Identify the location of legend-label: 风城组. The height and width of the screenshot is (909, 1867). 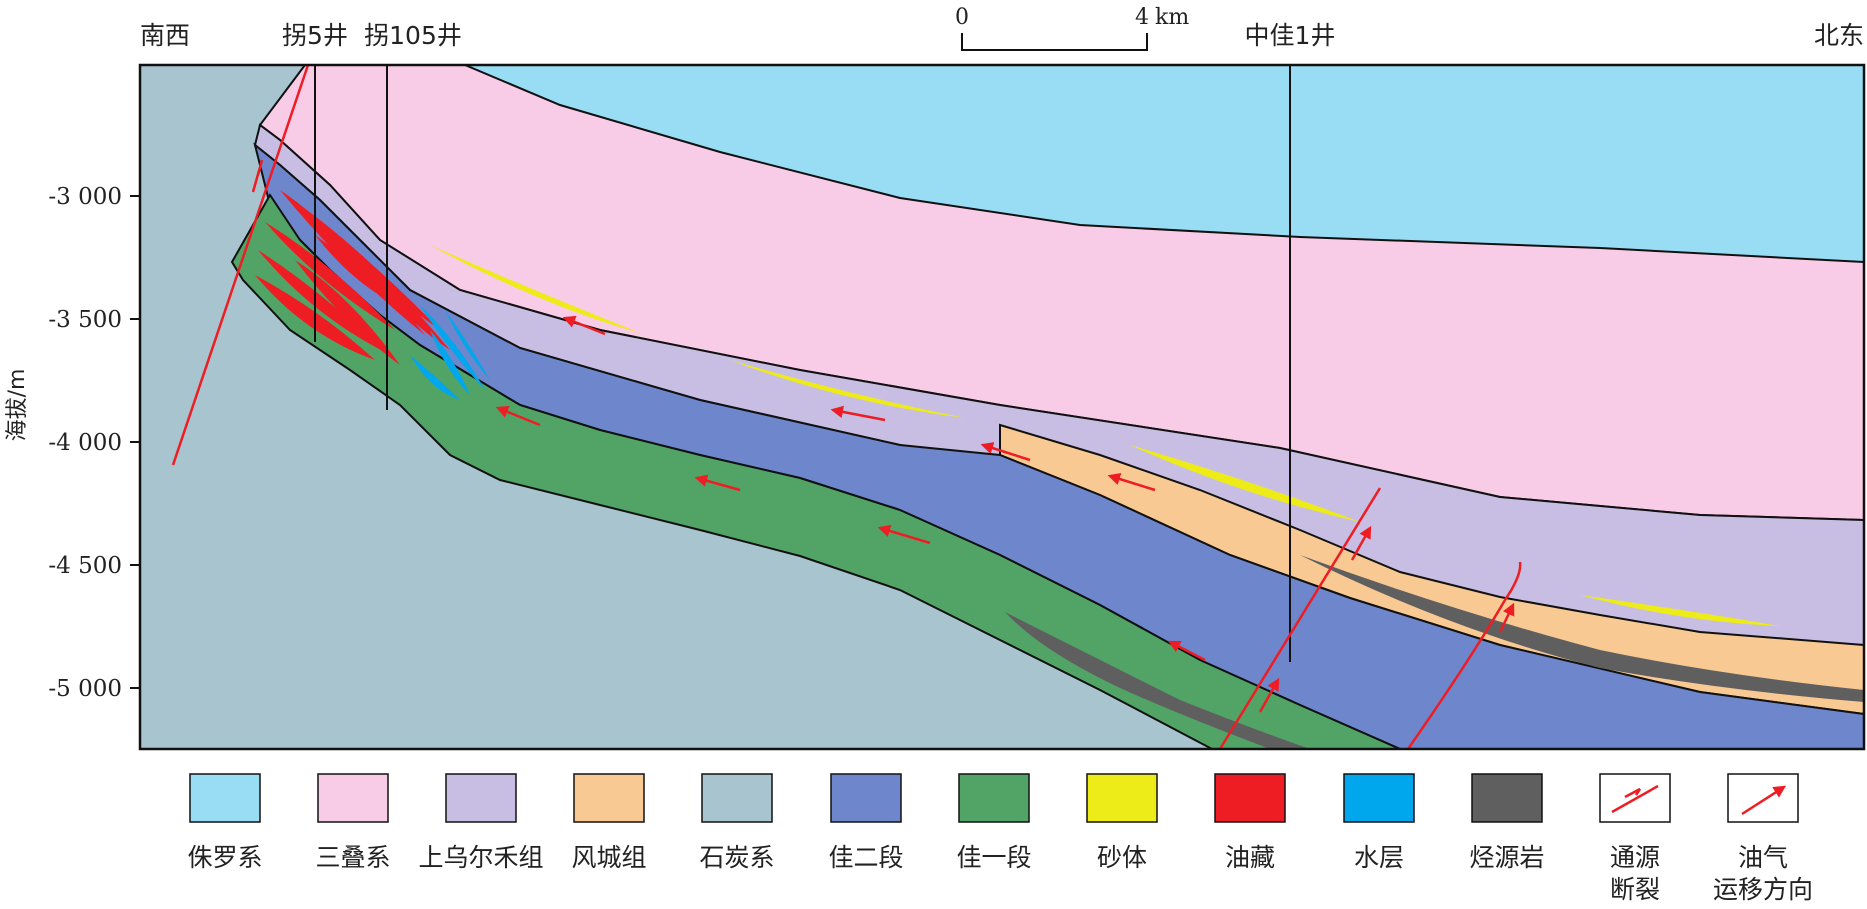
(608, 857).